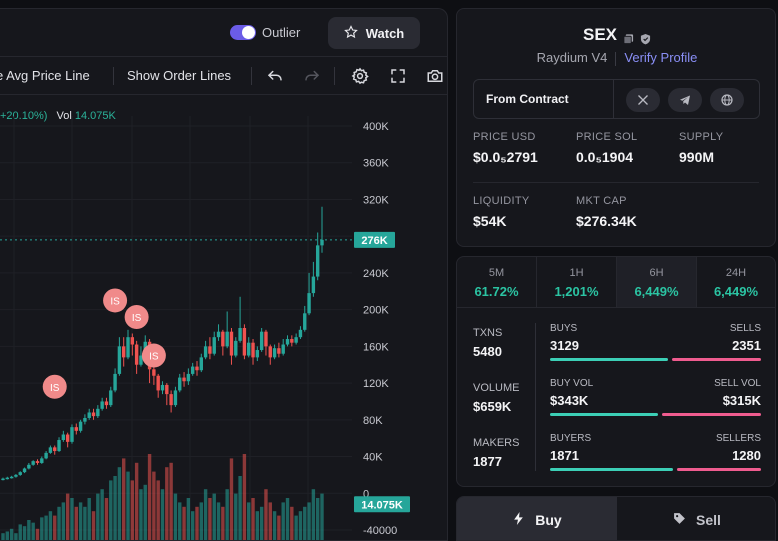 Image resolution: width=778 pixels, height=541 pixels. Describe the element at coordinates (736, 282) in the screenshot. I see `timeframe-24h: 24H 6,449%` at that location.